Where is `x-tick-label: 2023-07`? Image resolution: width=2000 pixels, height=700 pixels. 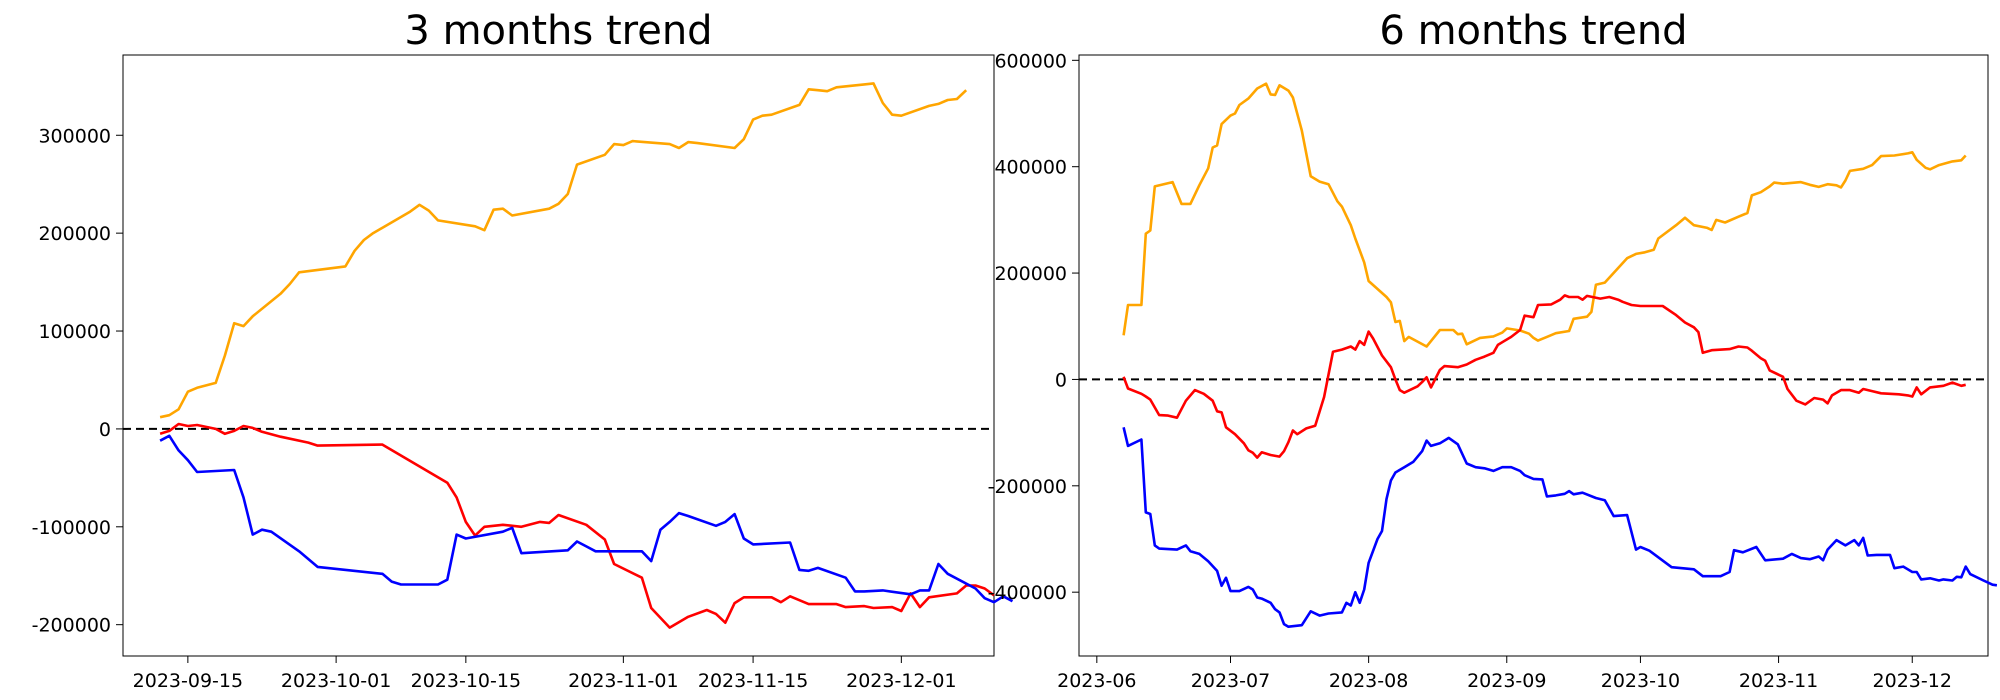
x-tick-label: 2023-07 is located at coordinates (1230, 681).